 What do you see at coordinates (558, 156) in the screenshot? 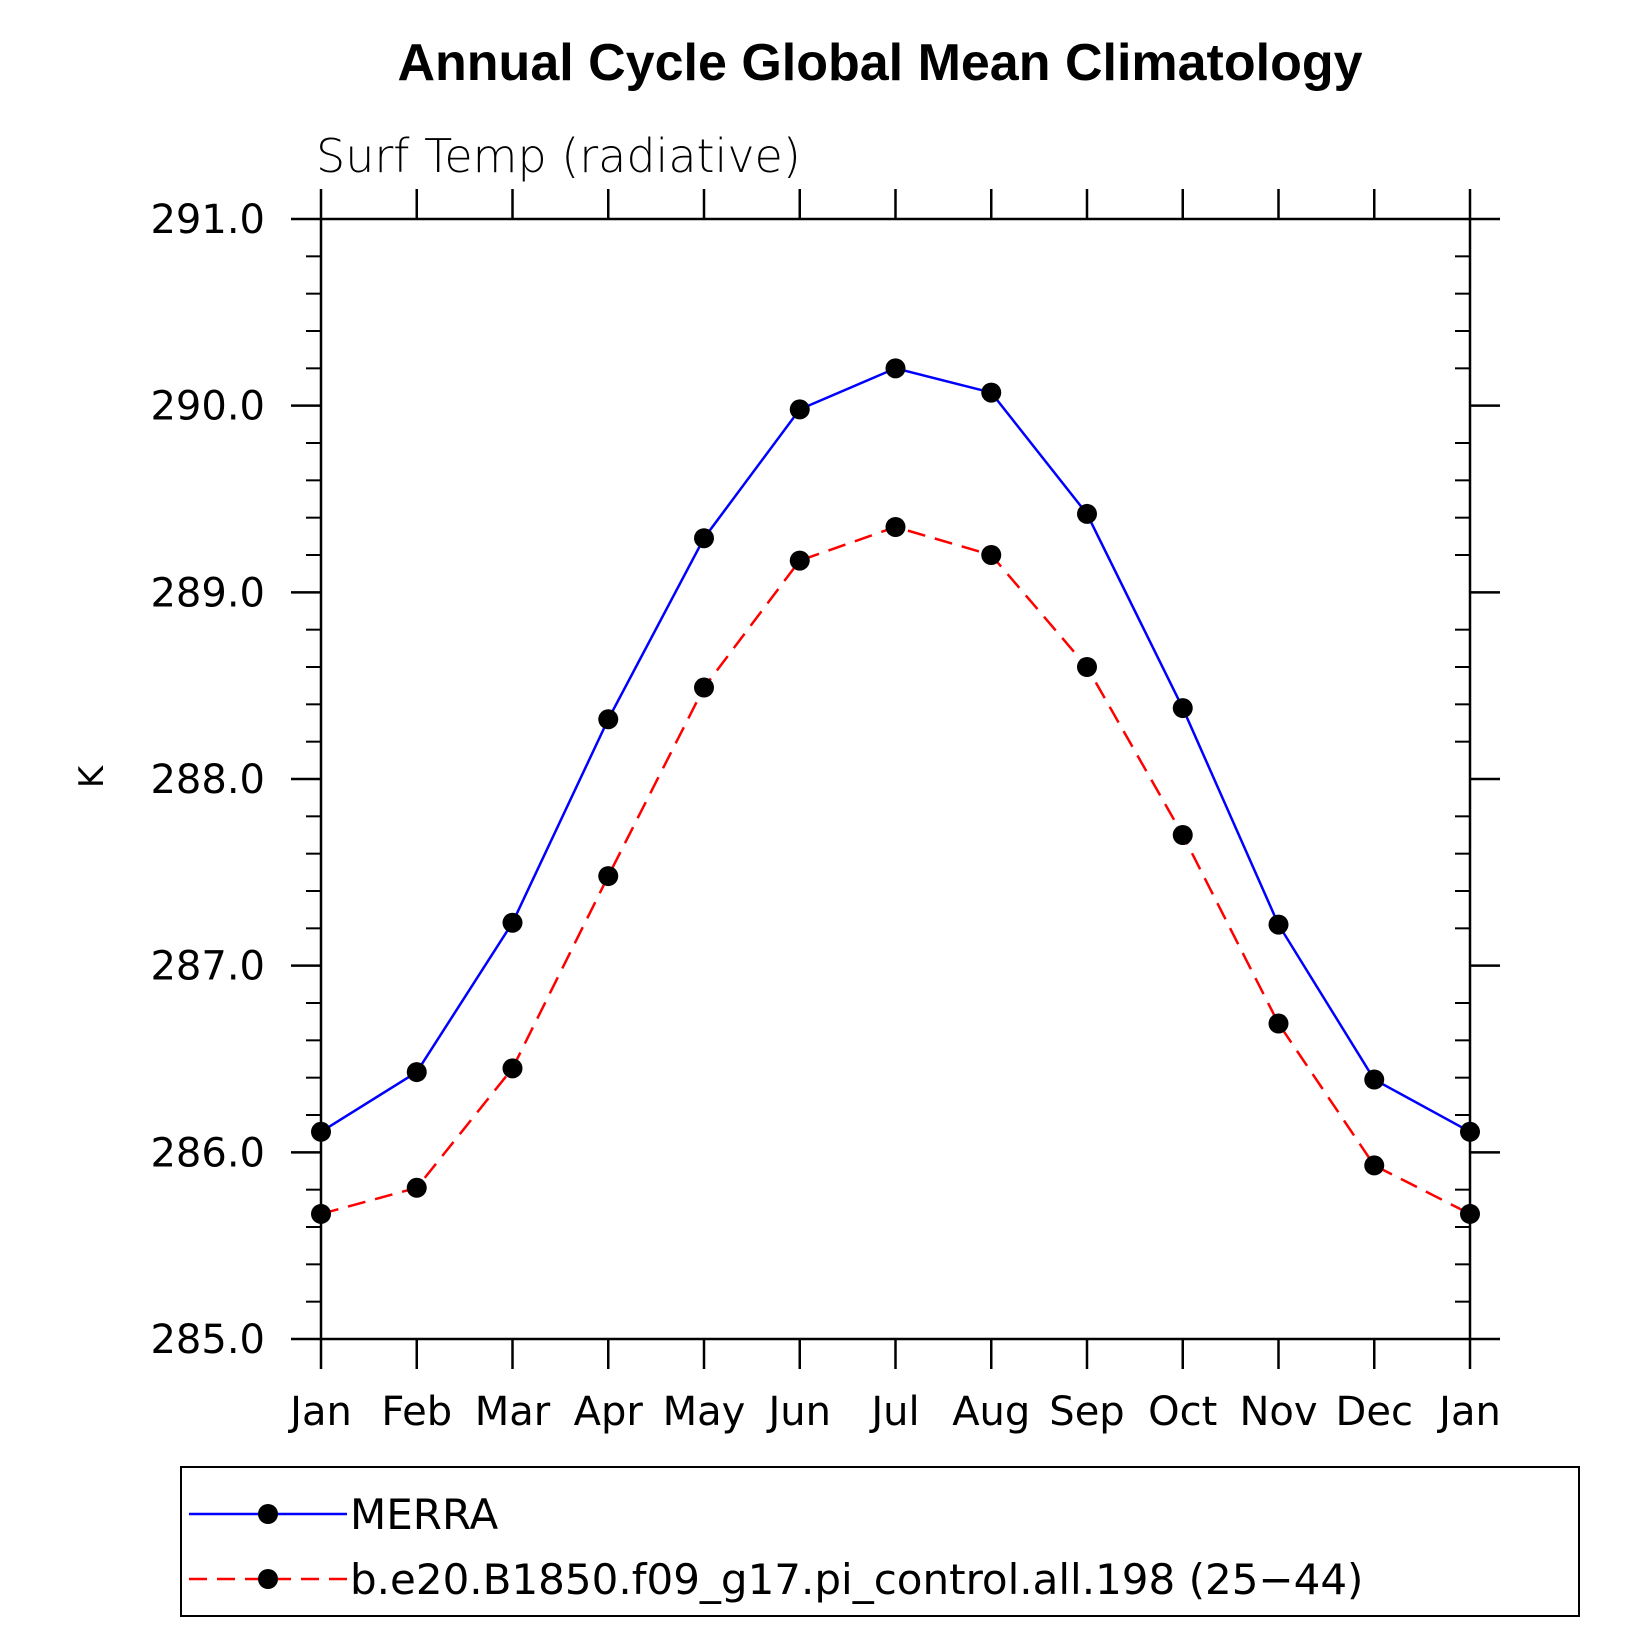
I see `chart-subtitle: Surf Temp (radiative)` at bounding box center [558, 156].